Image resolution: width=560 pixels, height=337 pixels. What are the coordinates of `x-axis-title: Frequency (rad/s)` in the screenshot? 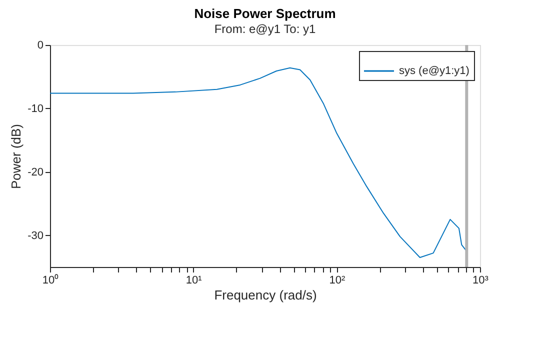 It's located at (265, 295).